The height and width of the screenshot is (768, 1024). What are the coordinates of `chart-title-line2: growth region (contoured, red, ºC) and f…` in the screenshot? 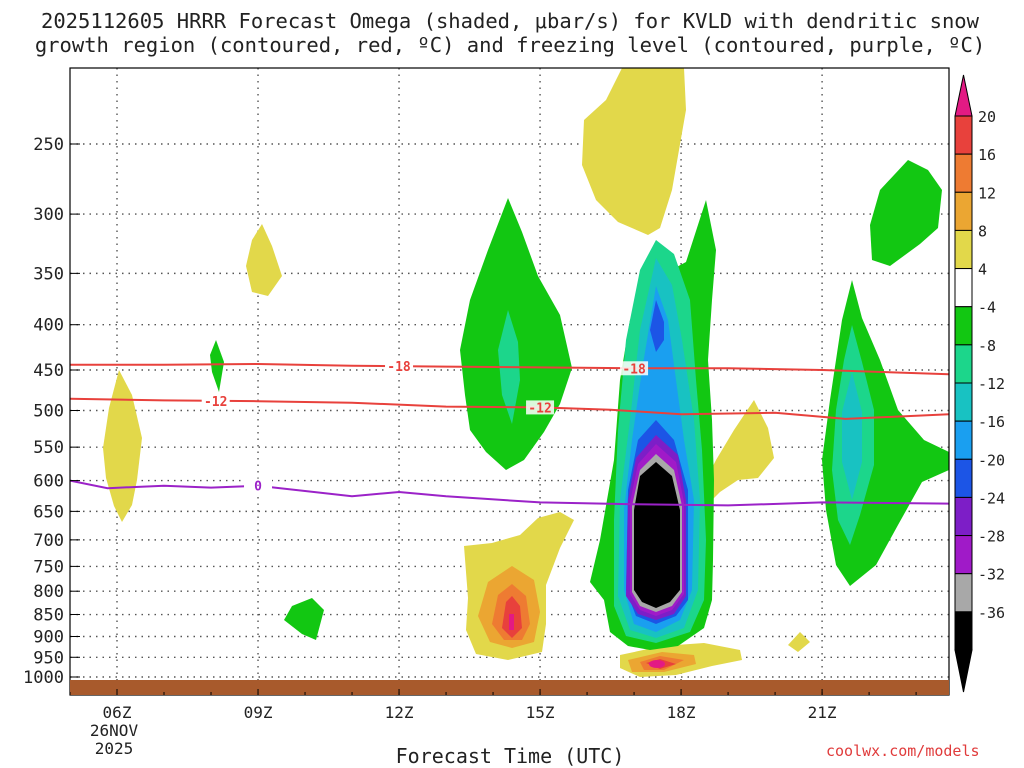 It's located at (510, 45).